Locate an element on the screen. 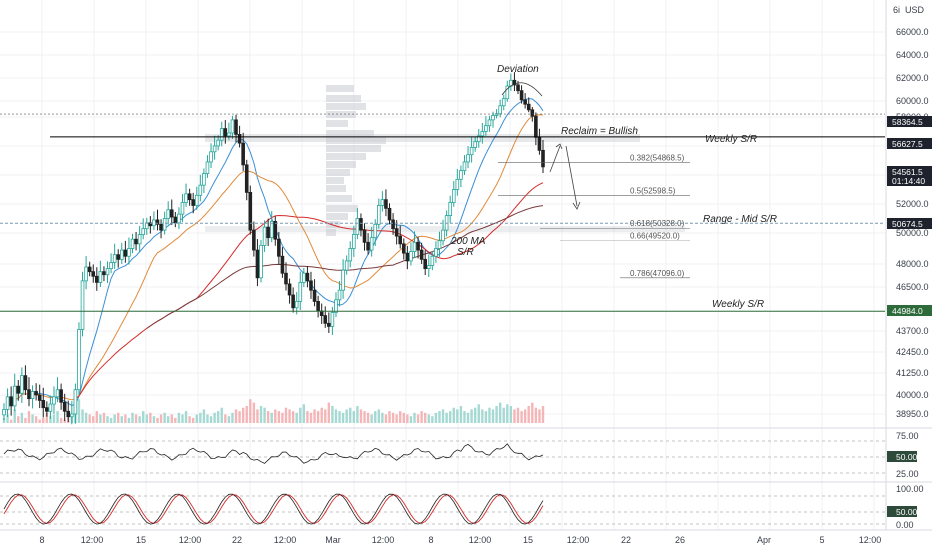  fib-label: 0.786(47096.0) is located at coordinates (657, 273).